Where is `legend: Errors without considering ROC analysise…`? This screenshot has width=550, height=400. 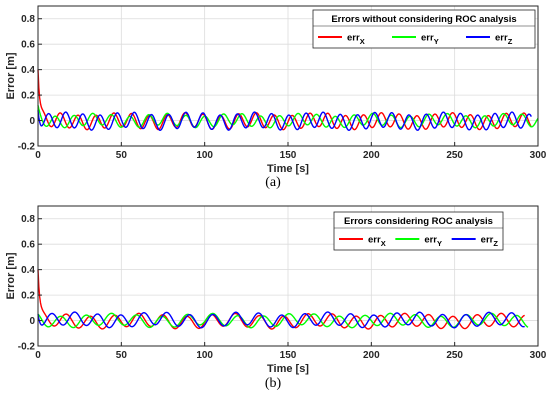 legend: Errors without considering ROC analysise… is located at coordinates (424, 29).